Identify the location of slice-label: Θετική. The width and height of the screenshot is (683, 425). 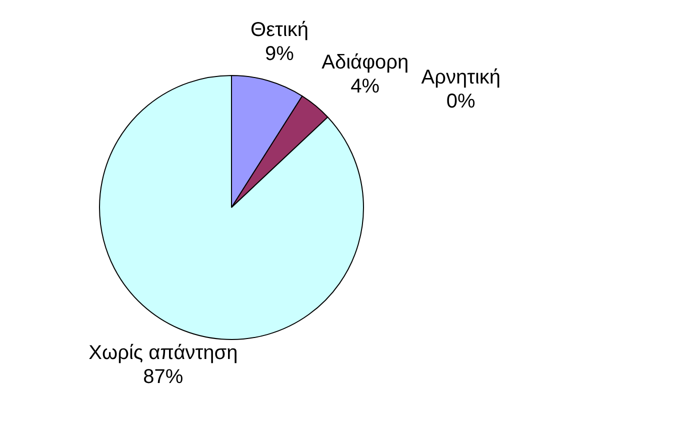
(279, 29).